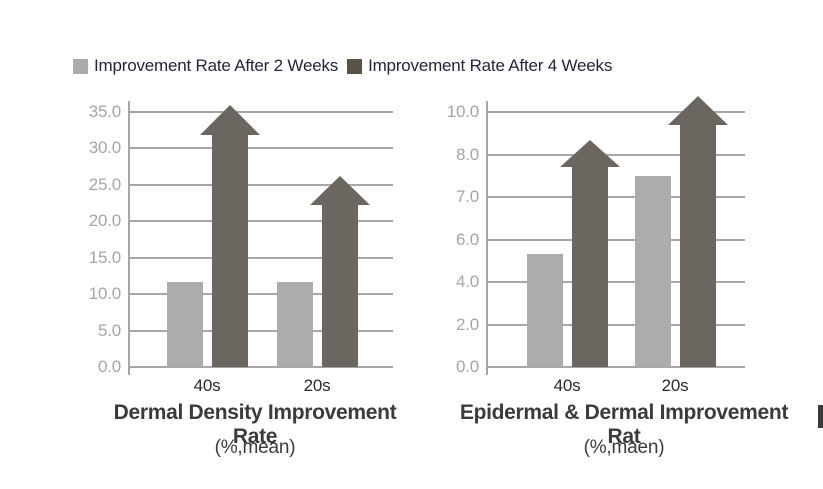  I want to click on y-tick-label: 4.0, so click(467, 281).